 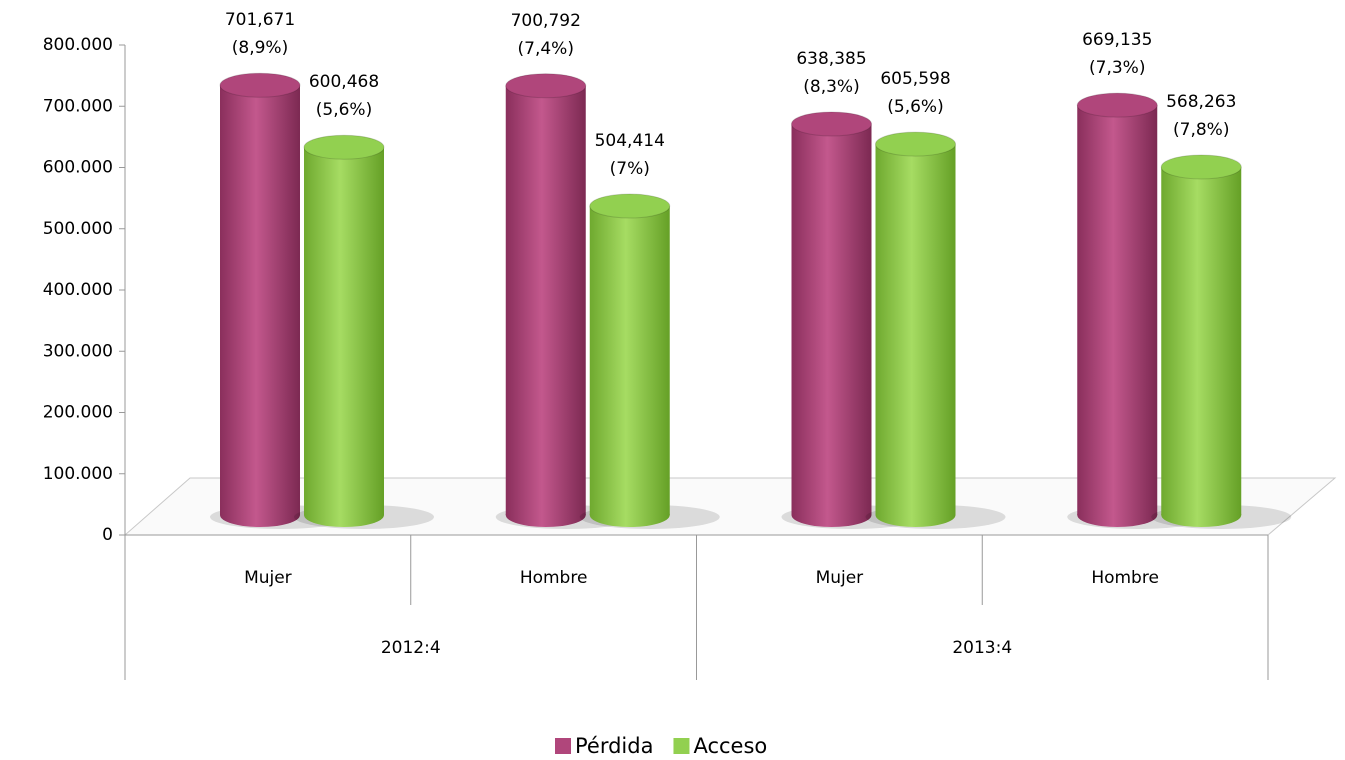 I want to click on legend-label: Acceso, so click(x=730, y=746).